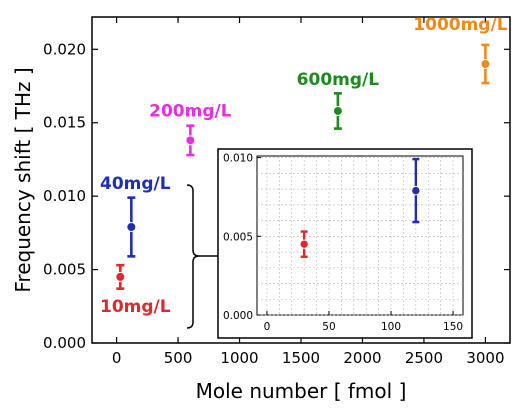  Describe the element at coordinates (135, 307) in the screenshot. I see `point-label: 10mg/L` at that location.